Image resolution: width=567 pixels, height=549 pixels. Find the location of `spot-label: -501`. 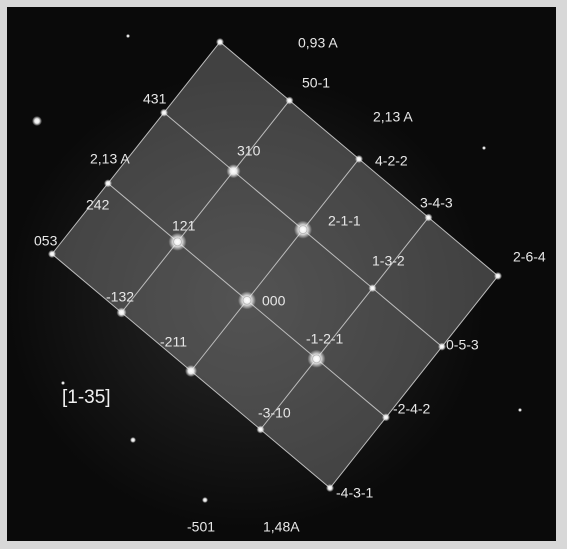

spot-label: -501 is located at coordinates (201, 527).